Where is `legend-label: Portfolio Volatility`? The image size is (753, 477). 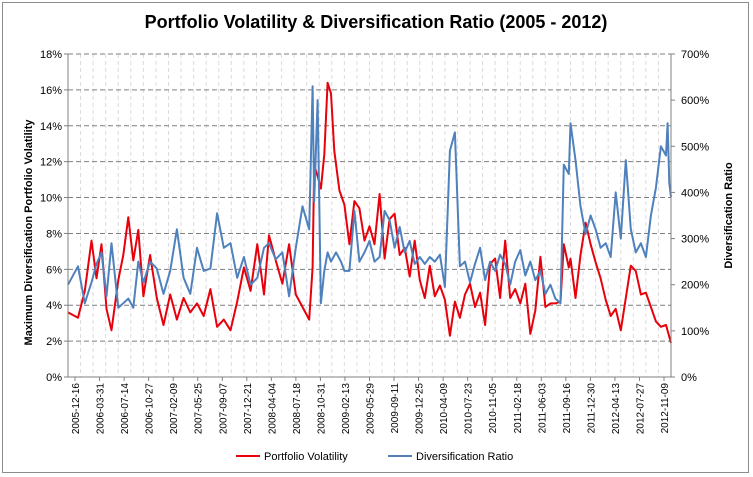
legend-label: Portfolio Volatility is located at coordinates (306, 457).